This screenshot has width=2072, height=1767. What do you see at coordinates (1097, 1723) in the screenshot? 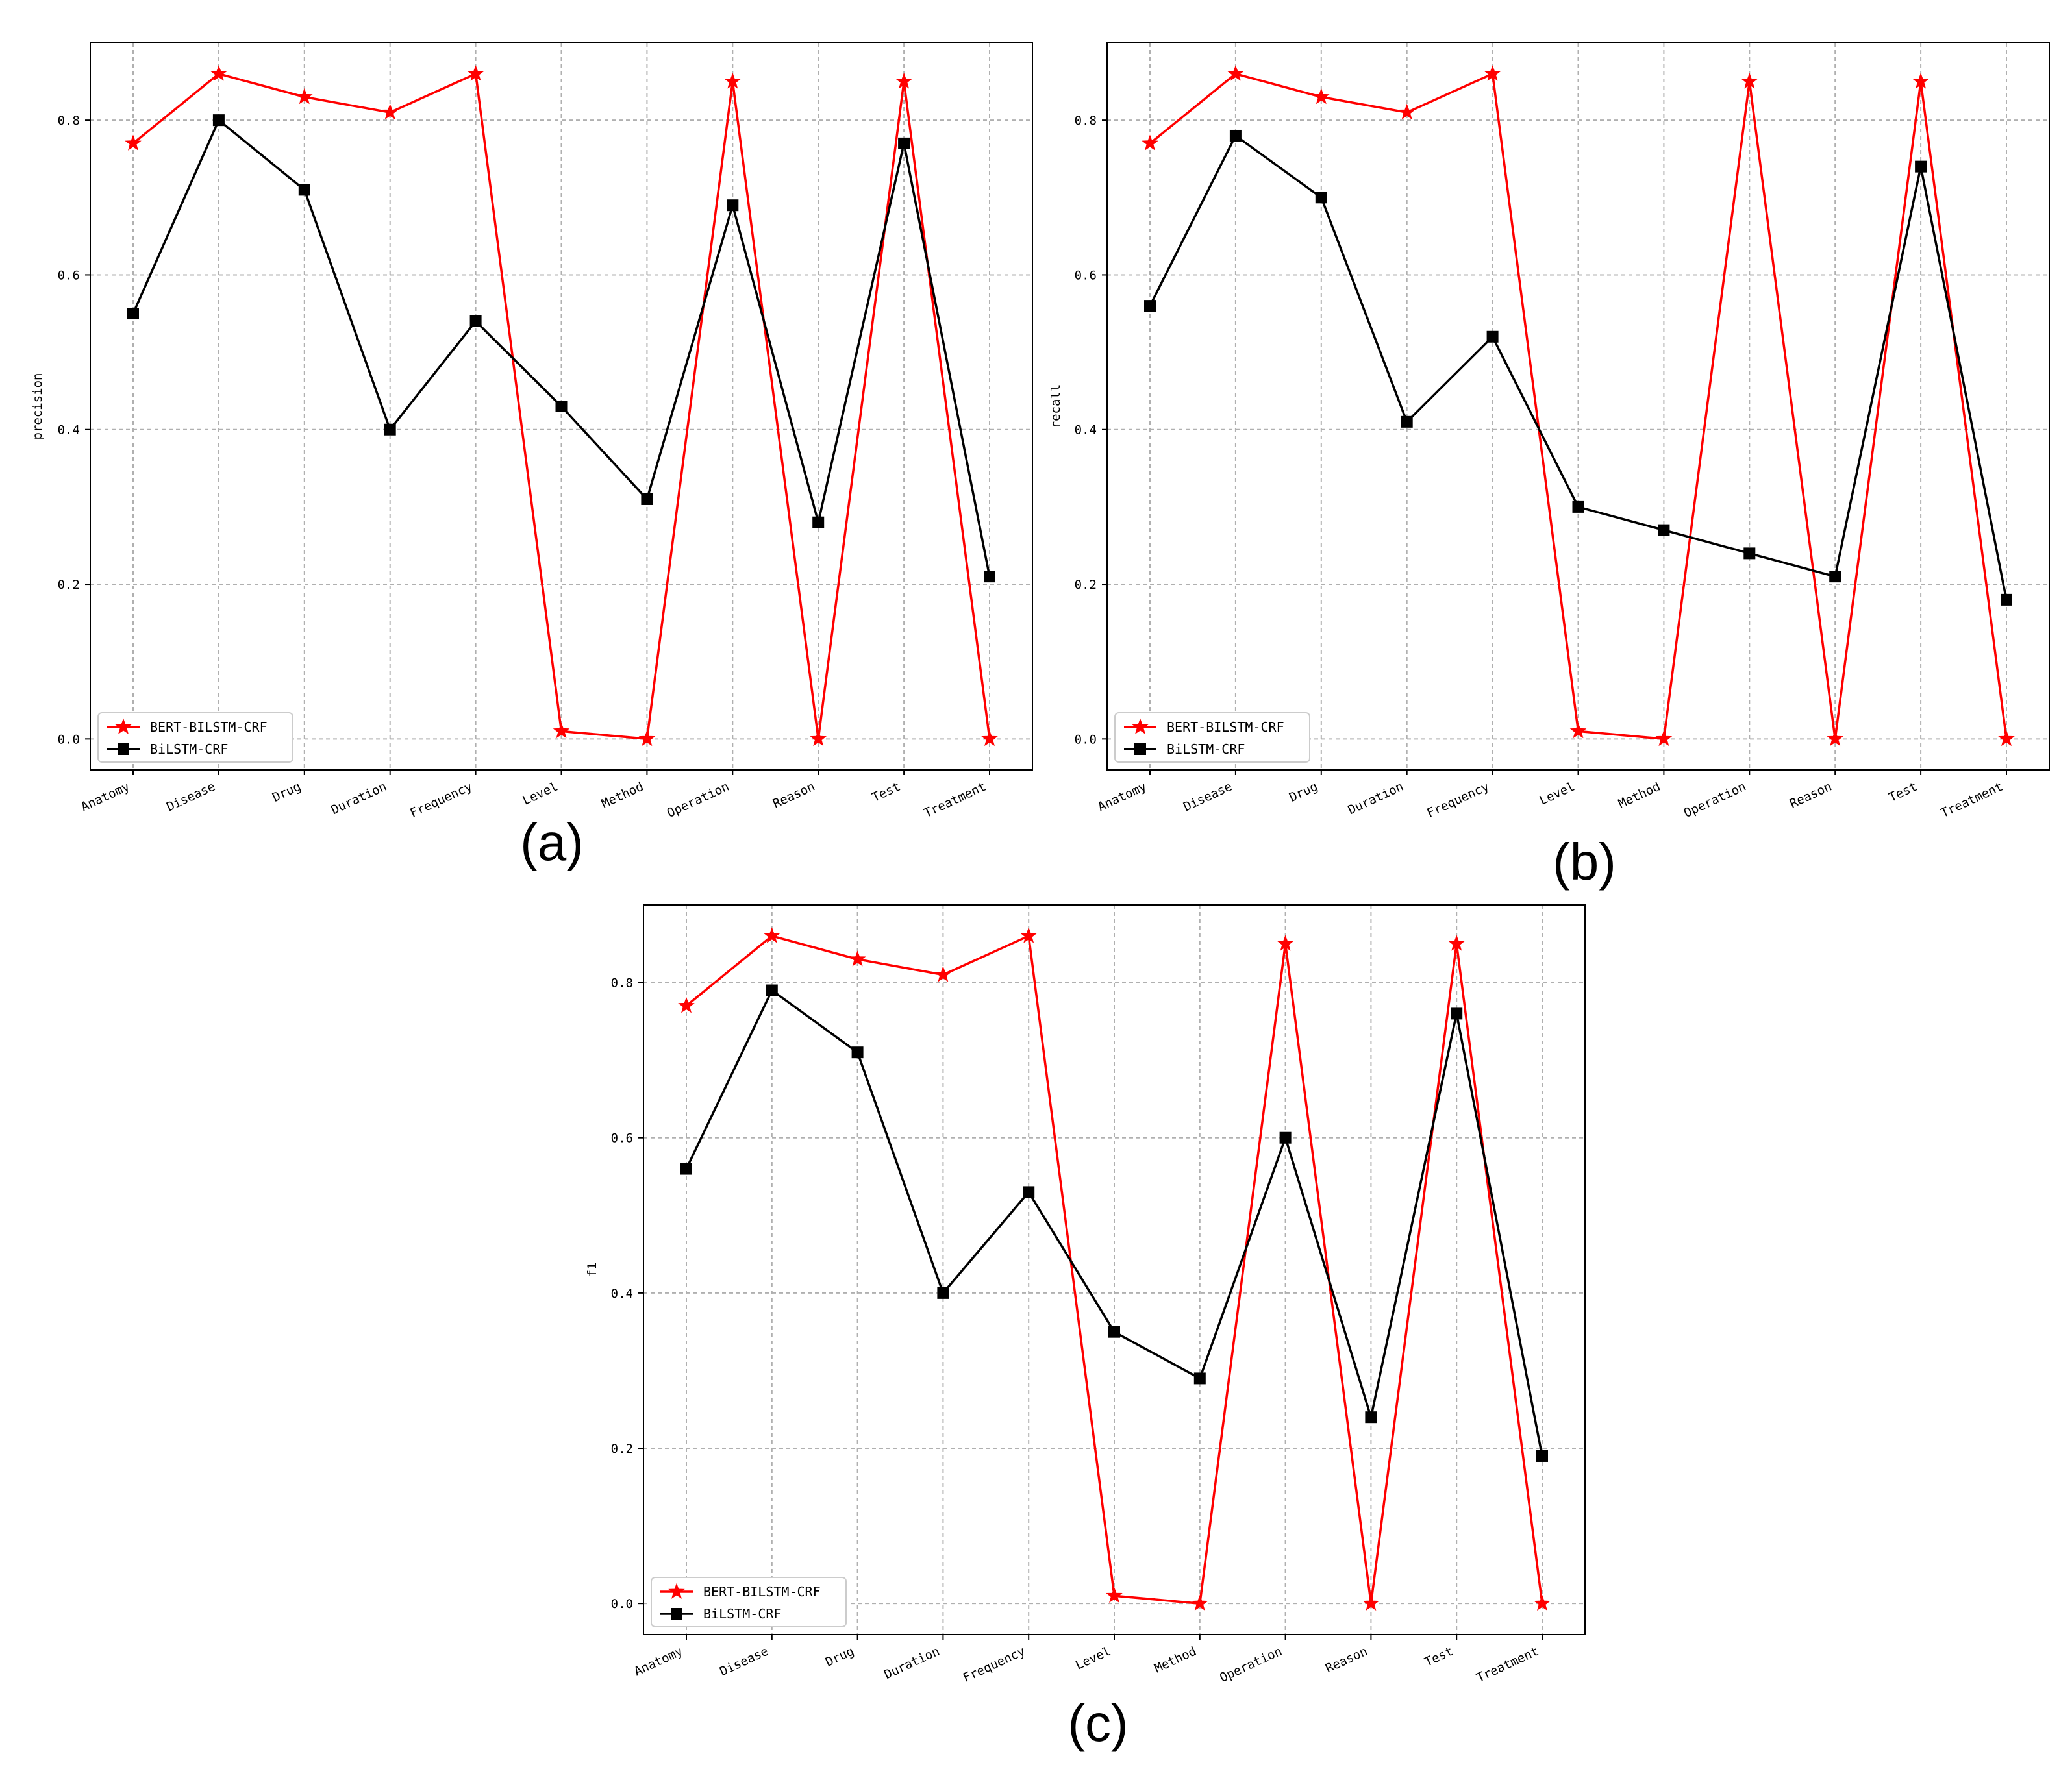
I see `panel-label: (c)` at bounding box center [1097, 1723].